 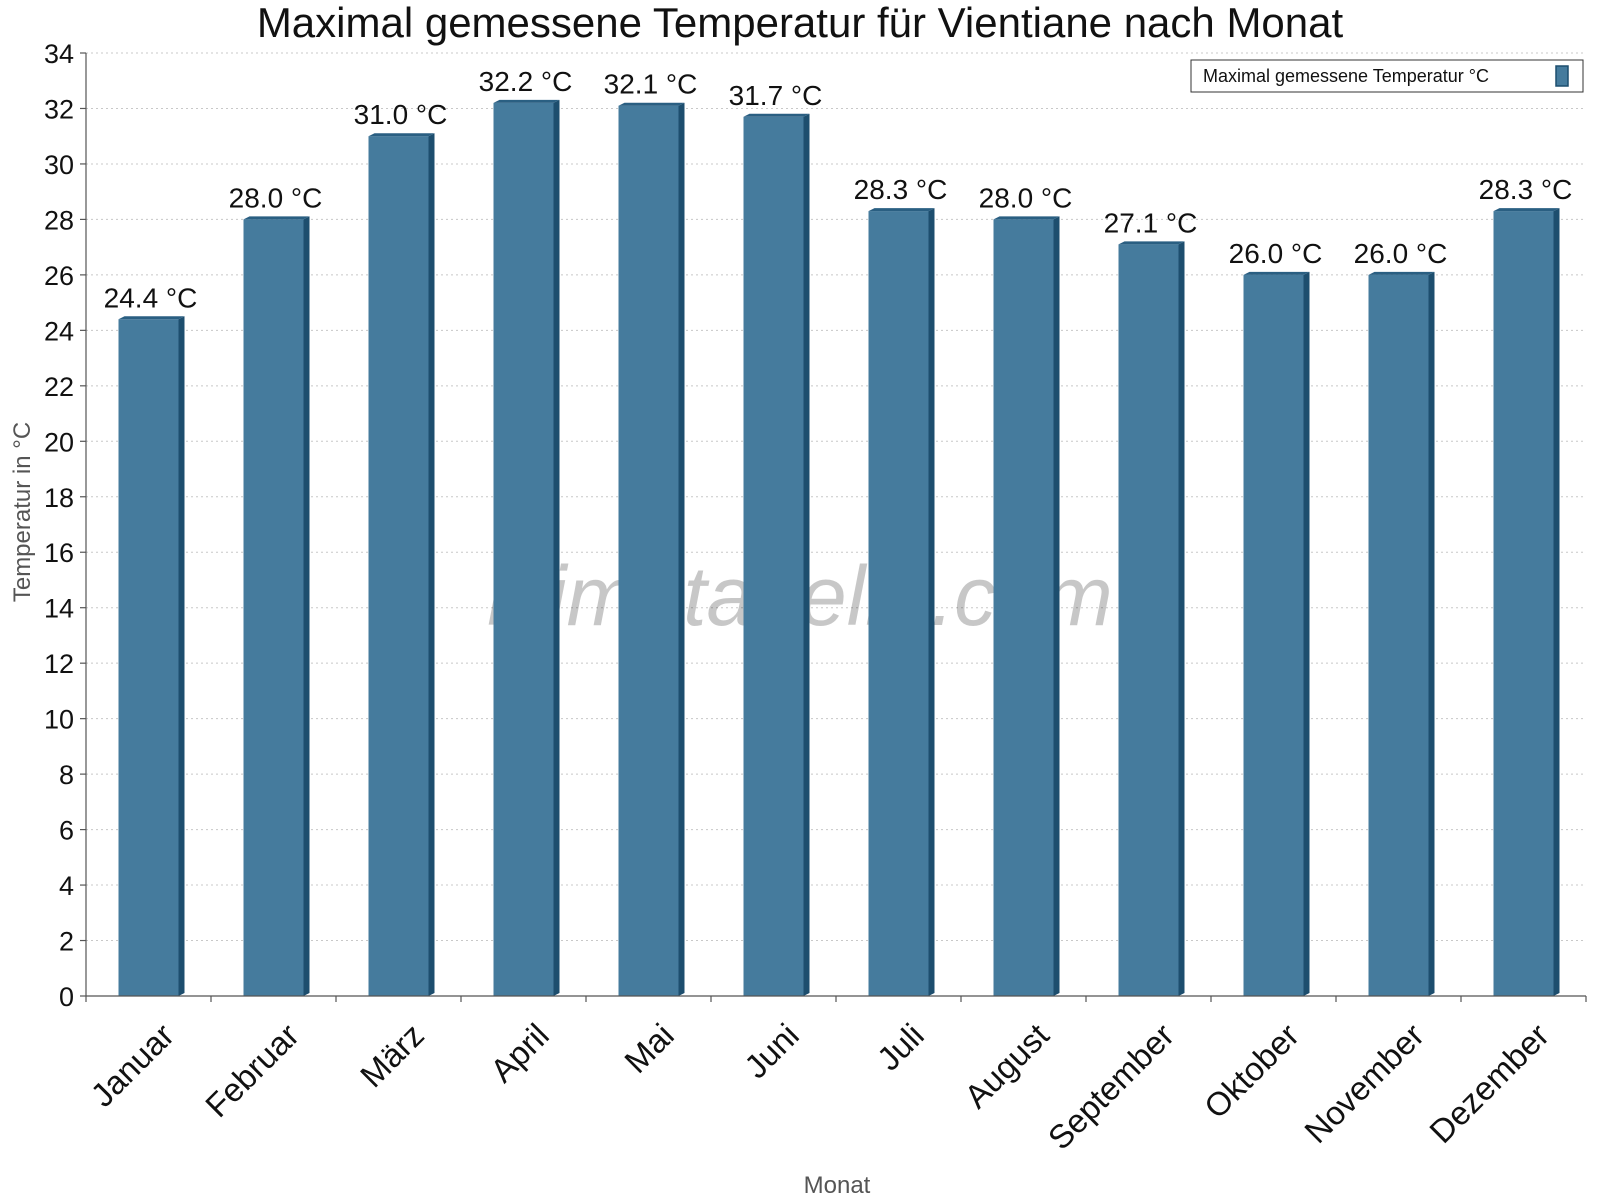 I want to click on y-tick-label: 20, so click(x=59, y=442).